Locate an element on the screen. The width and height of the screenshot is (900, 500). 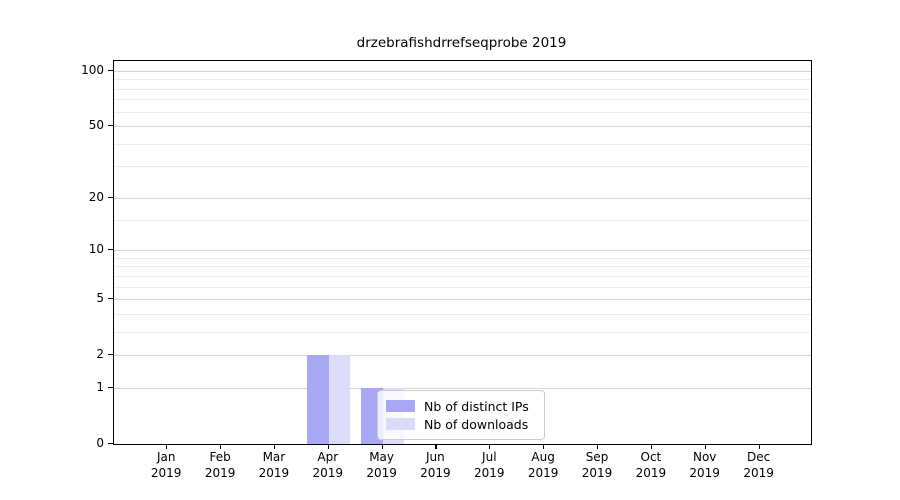
x-tick-month-jun: Jun is located at coordinates (435, 457).